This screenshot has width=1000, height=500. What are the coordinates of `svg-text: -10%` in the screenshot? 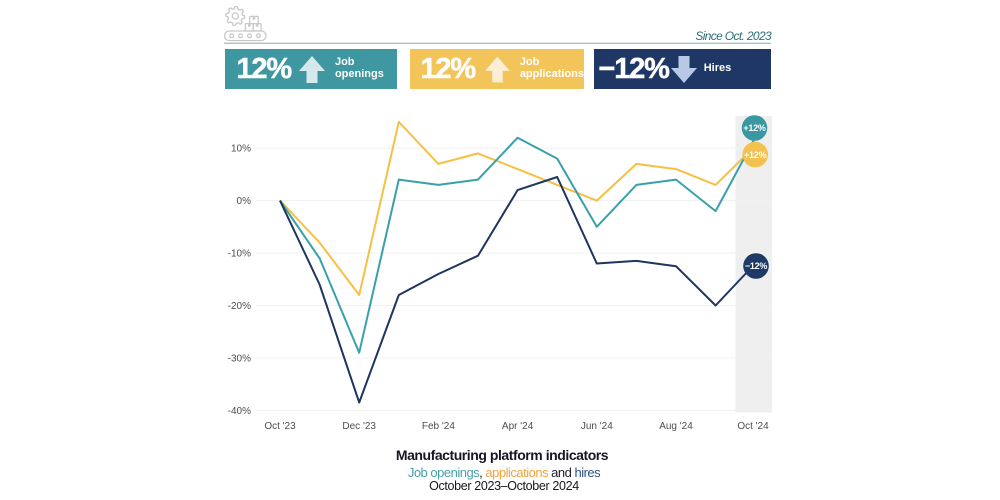 It's located at (239, 254).